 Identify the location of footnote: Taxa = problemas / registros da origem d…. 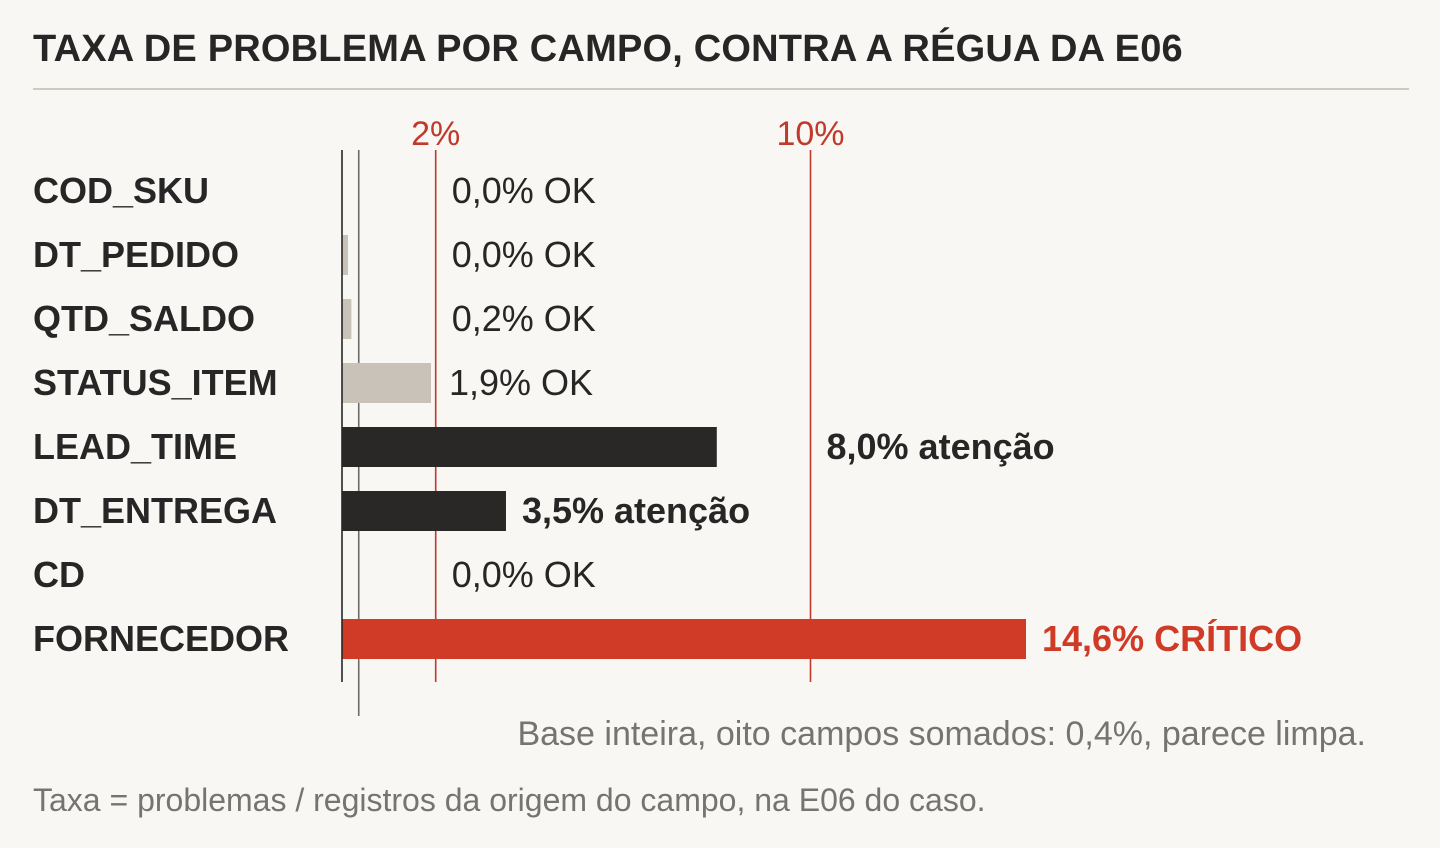
(509, 800).